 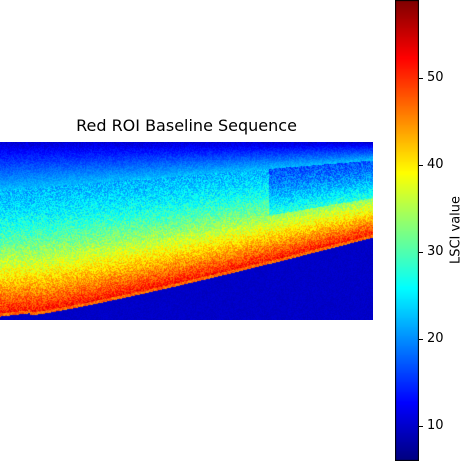 I want to click on colorbar-tick-label: 20, so click(x=435, y=339).